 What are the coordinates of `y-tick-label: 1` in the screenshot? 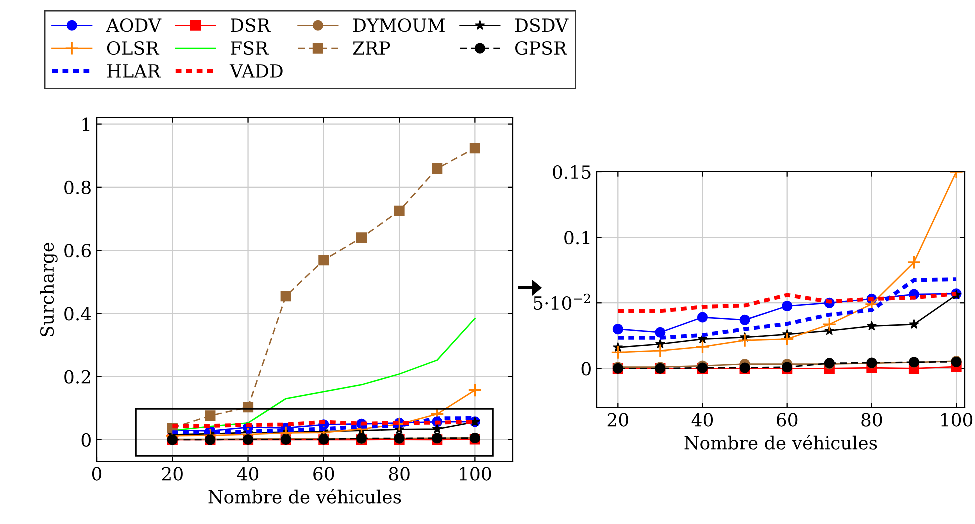 It's located at (86, 125).